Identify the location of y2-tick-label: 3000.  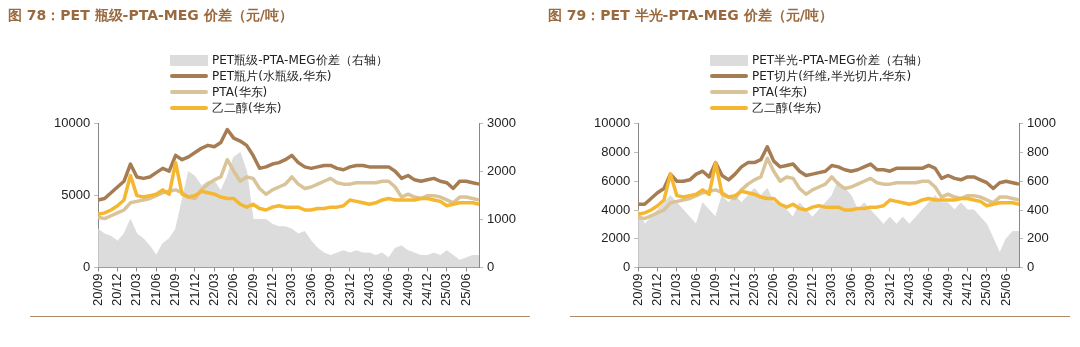
(501, 123).